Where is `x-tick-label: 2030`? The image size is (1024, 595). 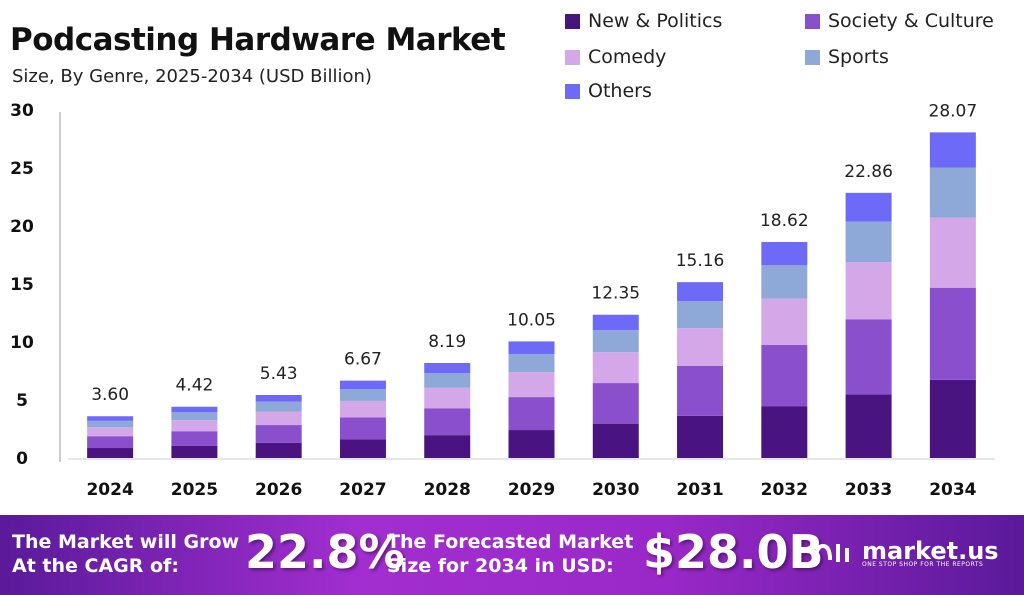 x-tick-label: 2030 is located at coordinates (615, 490).